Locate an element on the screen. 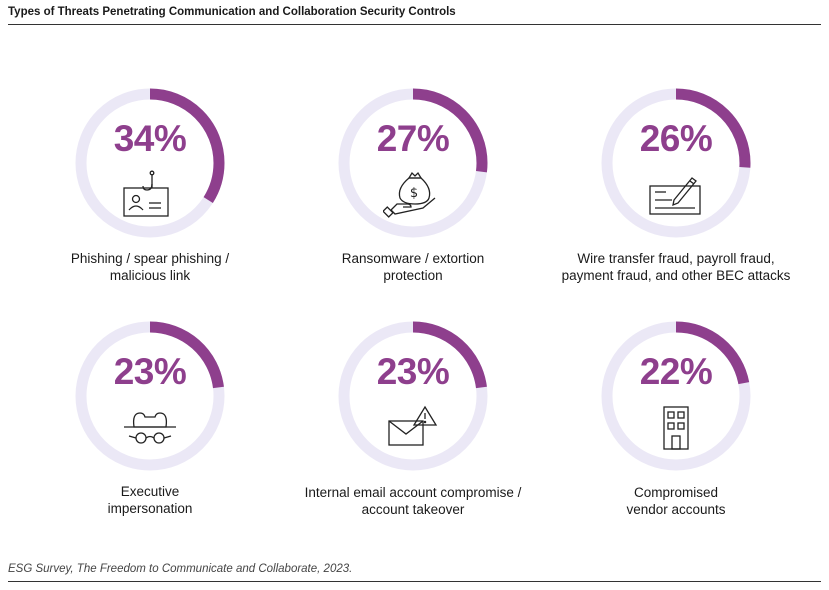  category-label: Compromised vendor accounts is located at coordinates (676, 501).